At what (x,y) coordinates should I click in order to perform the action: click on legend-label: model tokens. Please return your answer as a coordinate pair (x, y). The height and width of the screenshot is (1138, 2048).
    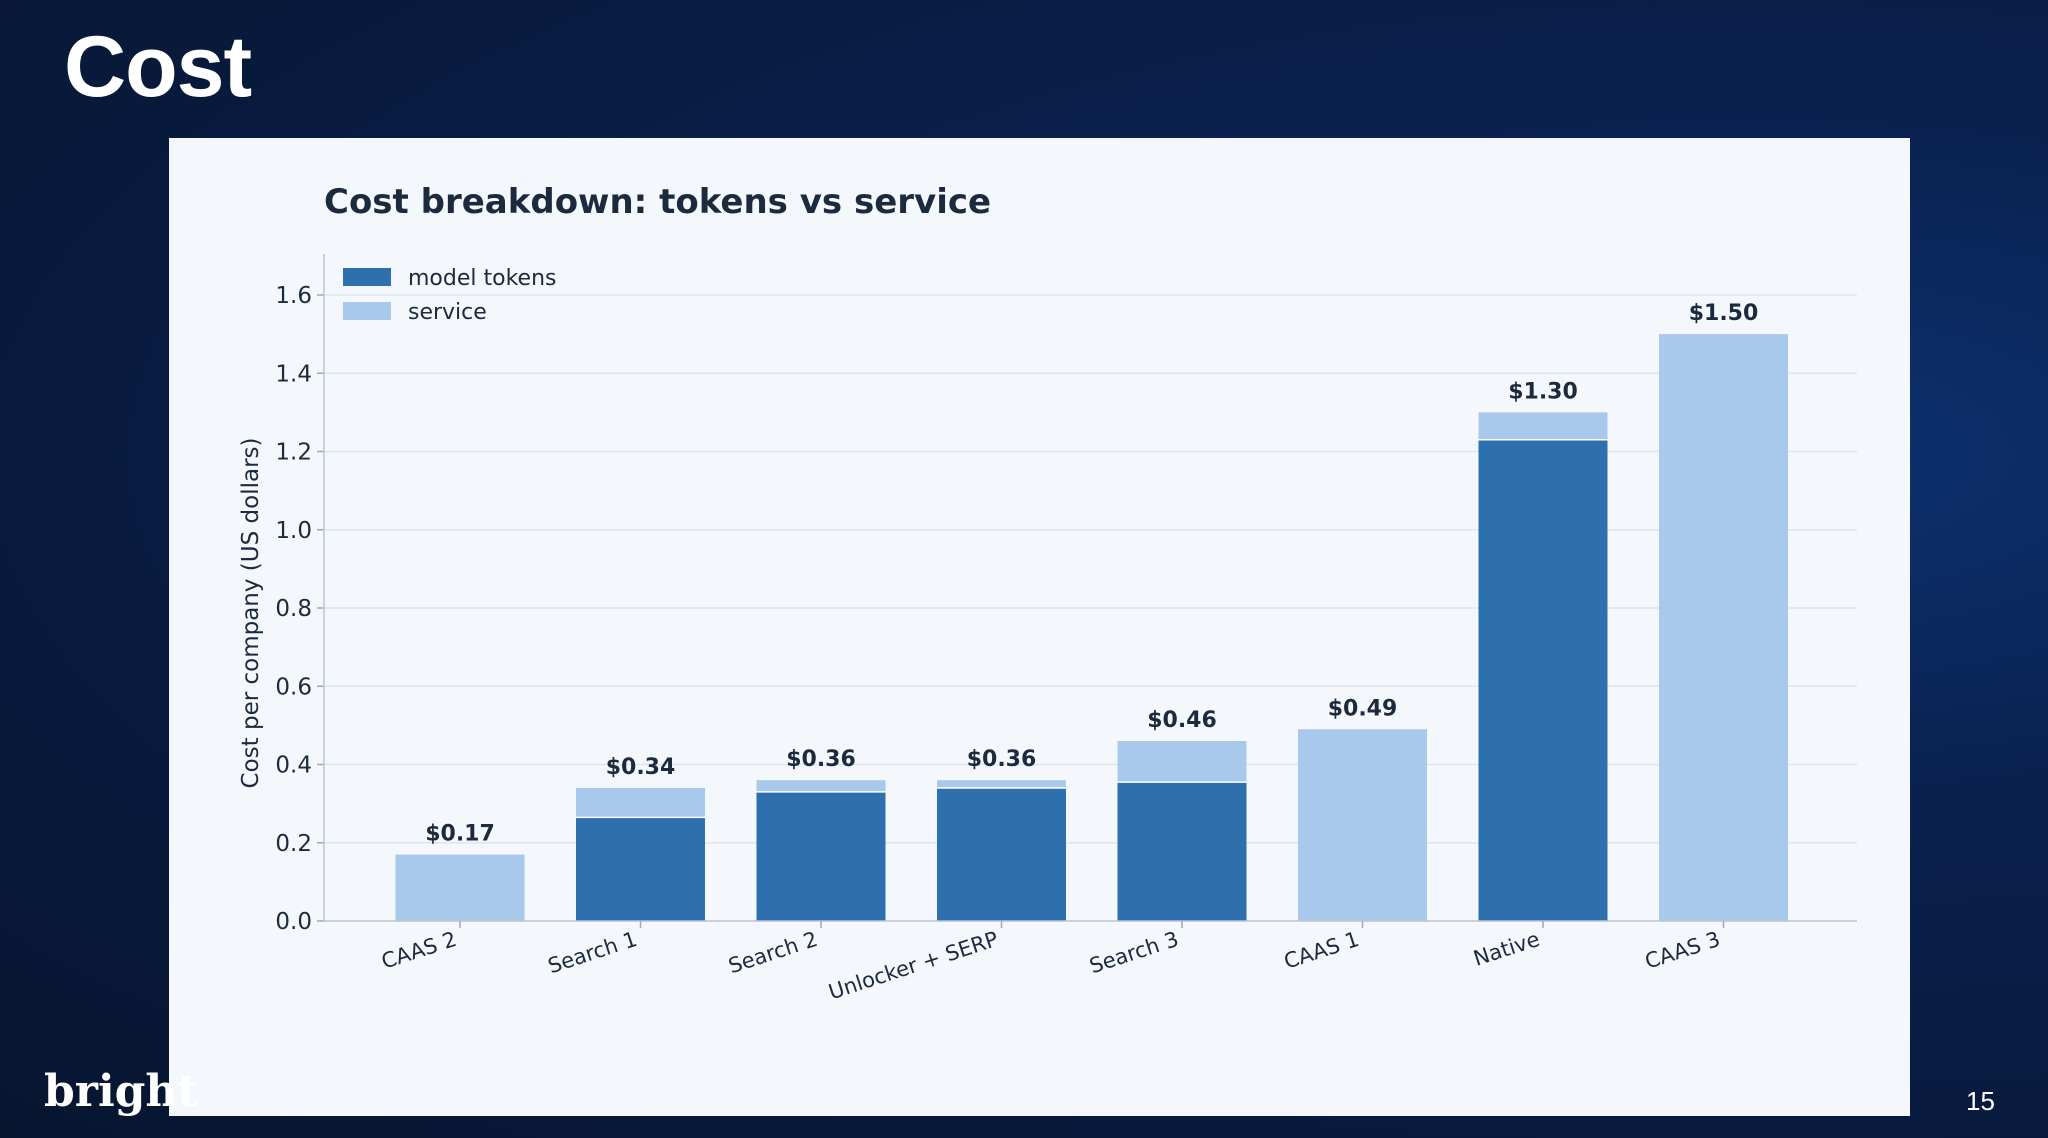
    Looking at the image, I should click on (482, 278).